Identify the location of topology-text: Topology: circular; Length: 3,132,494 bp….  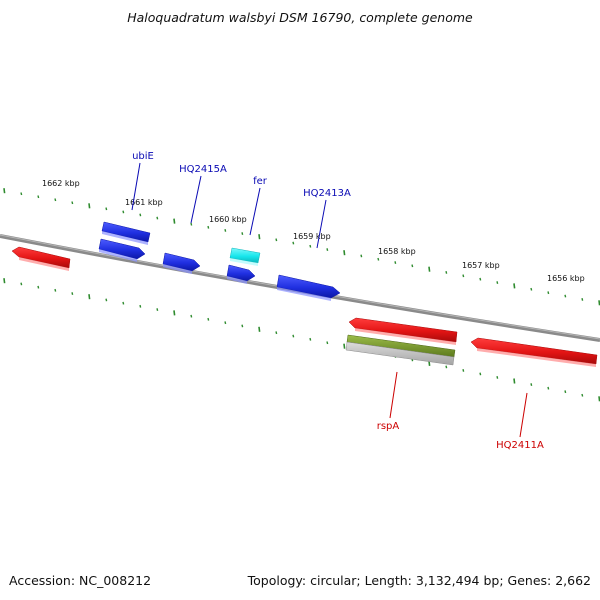
(419, 580).